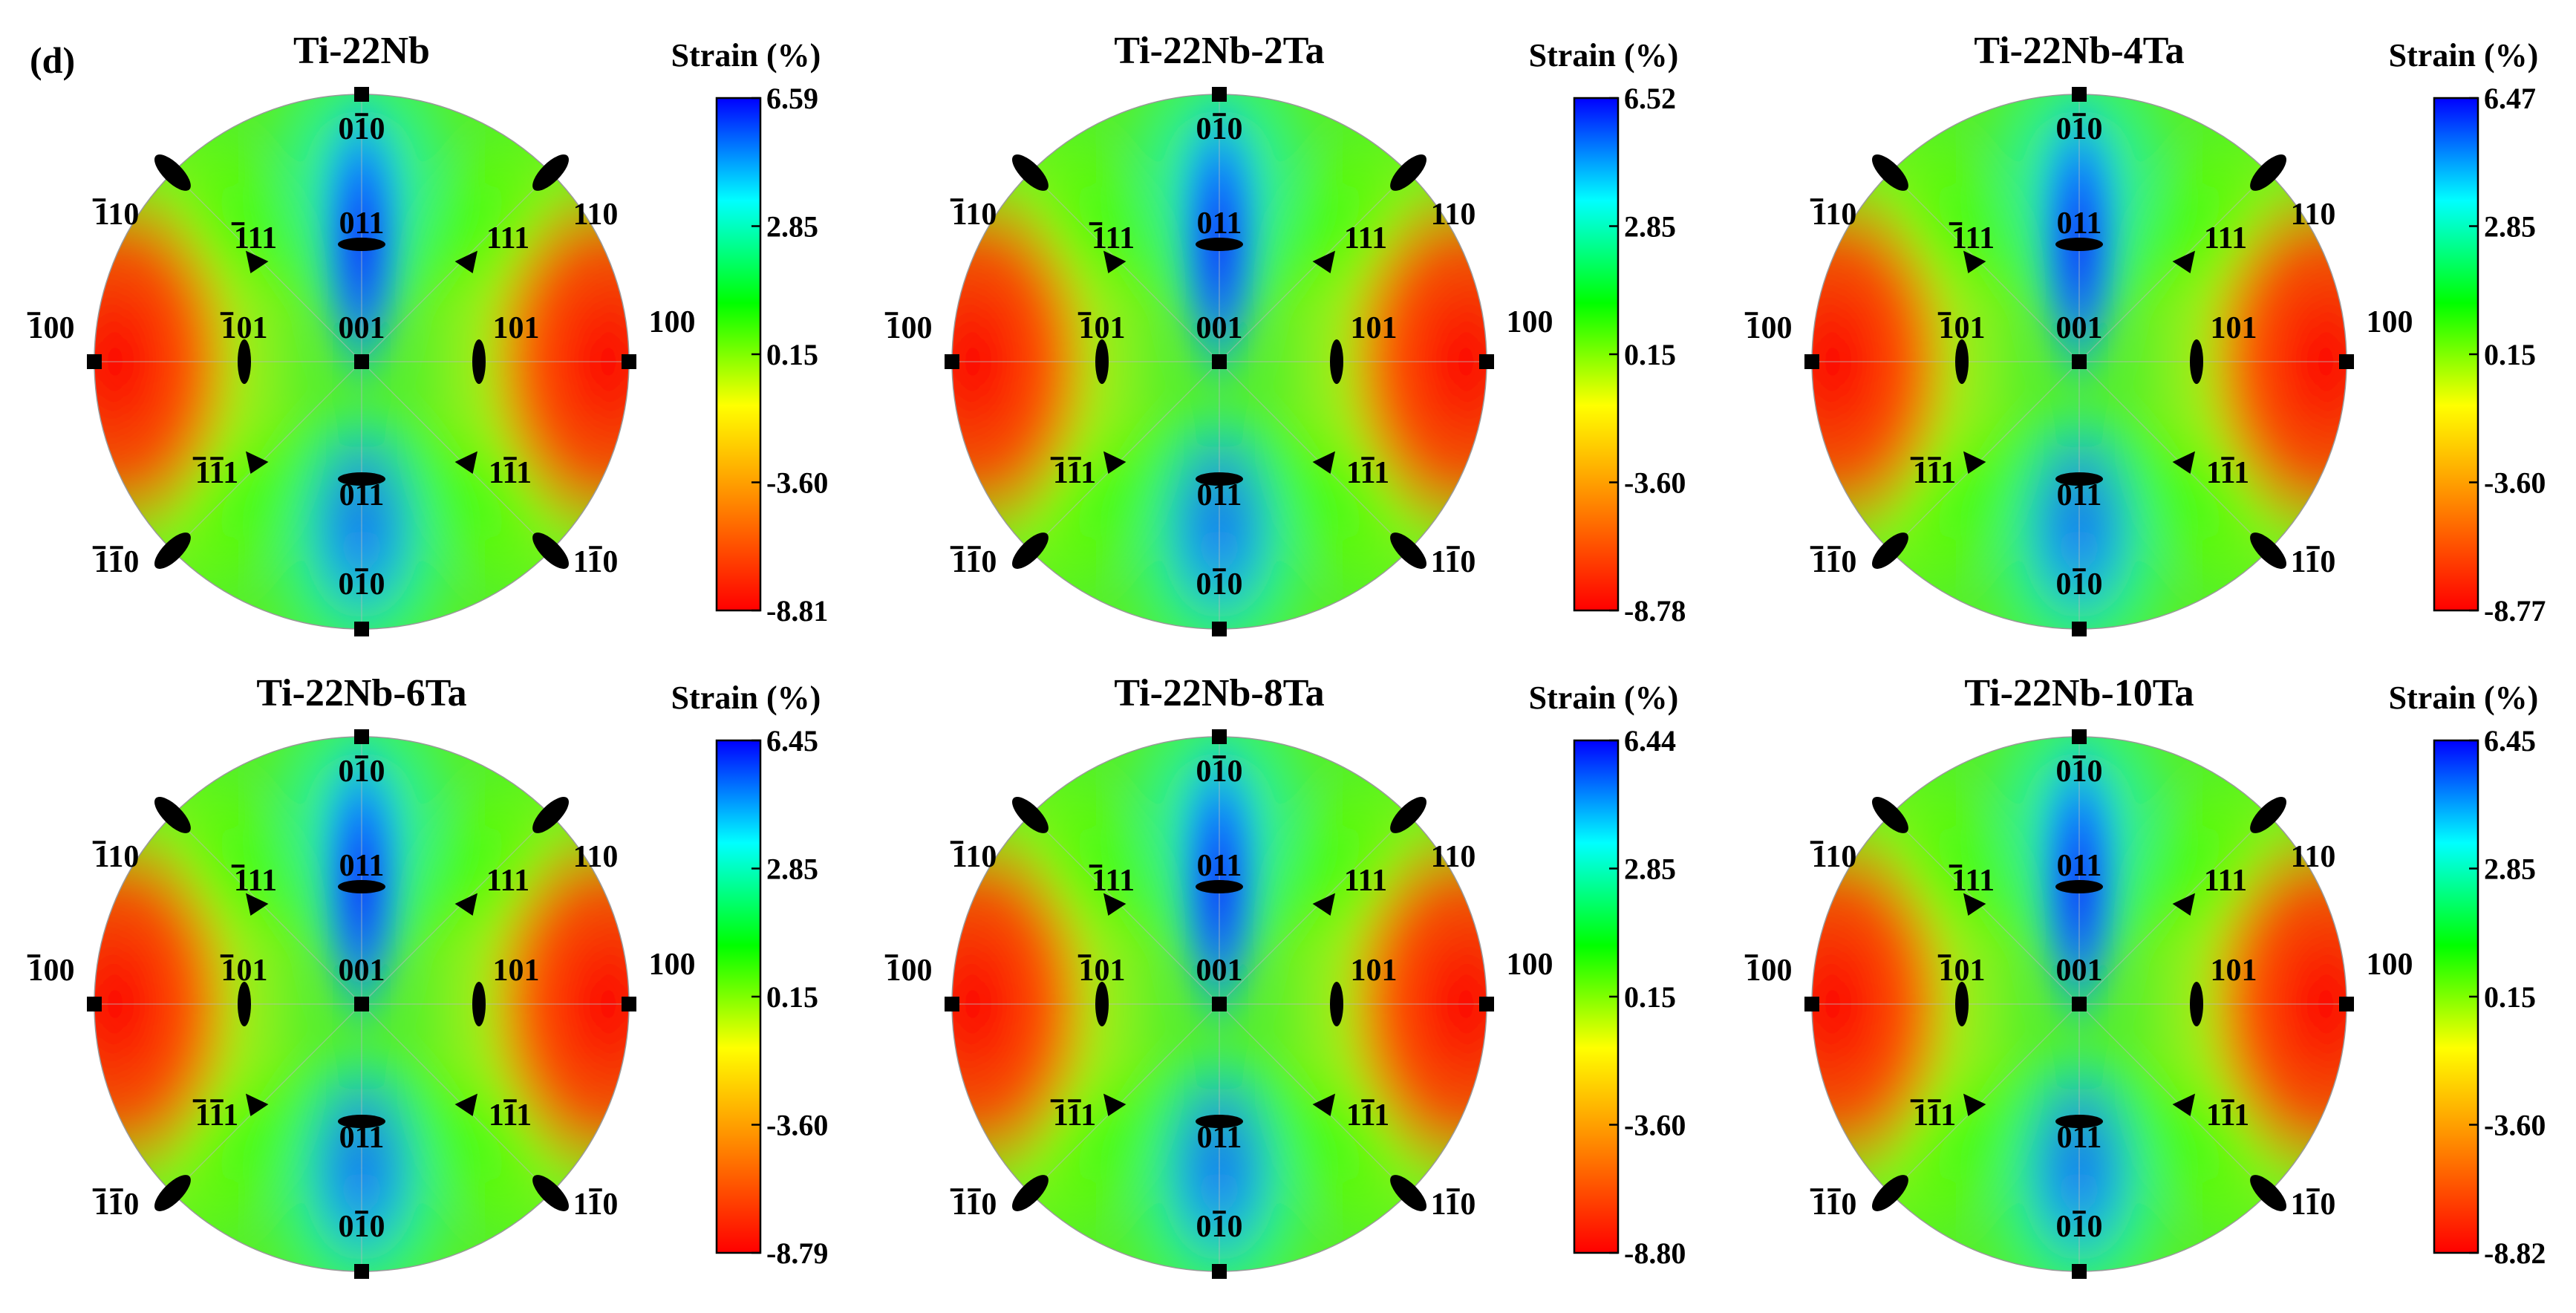 The image size is (2576, 1313). Describe the element at coordinates (1655, 1253) in the screenshot. I see `colorbar-tick-label: -8.80` at that location.